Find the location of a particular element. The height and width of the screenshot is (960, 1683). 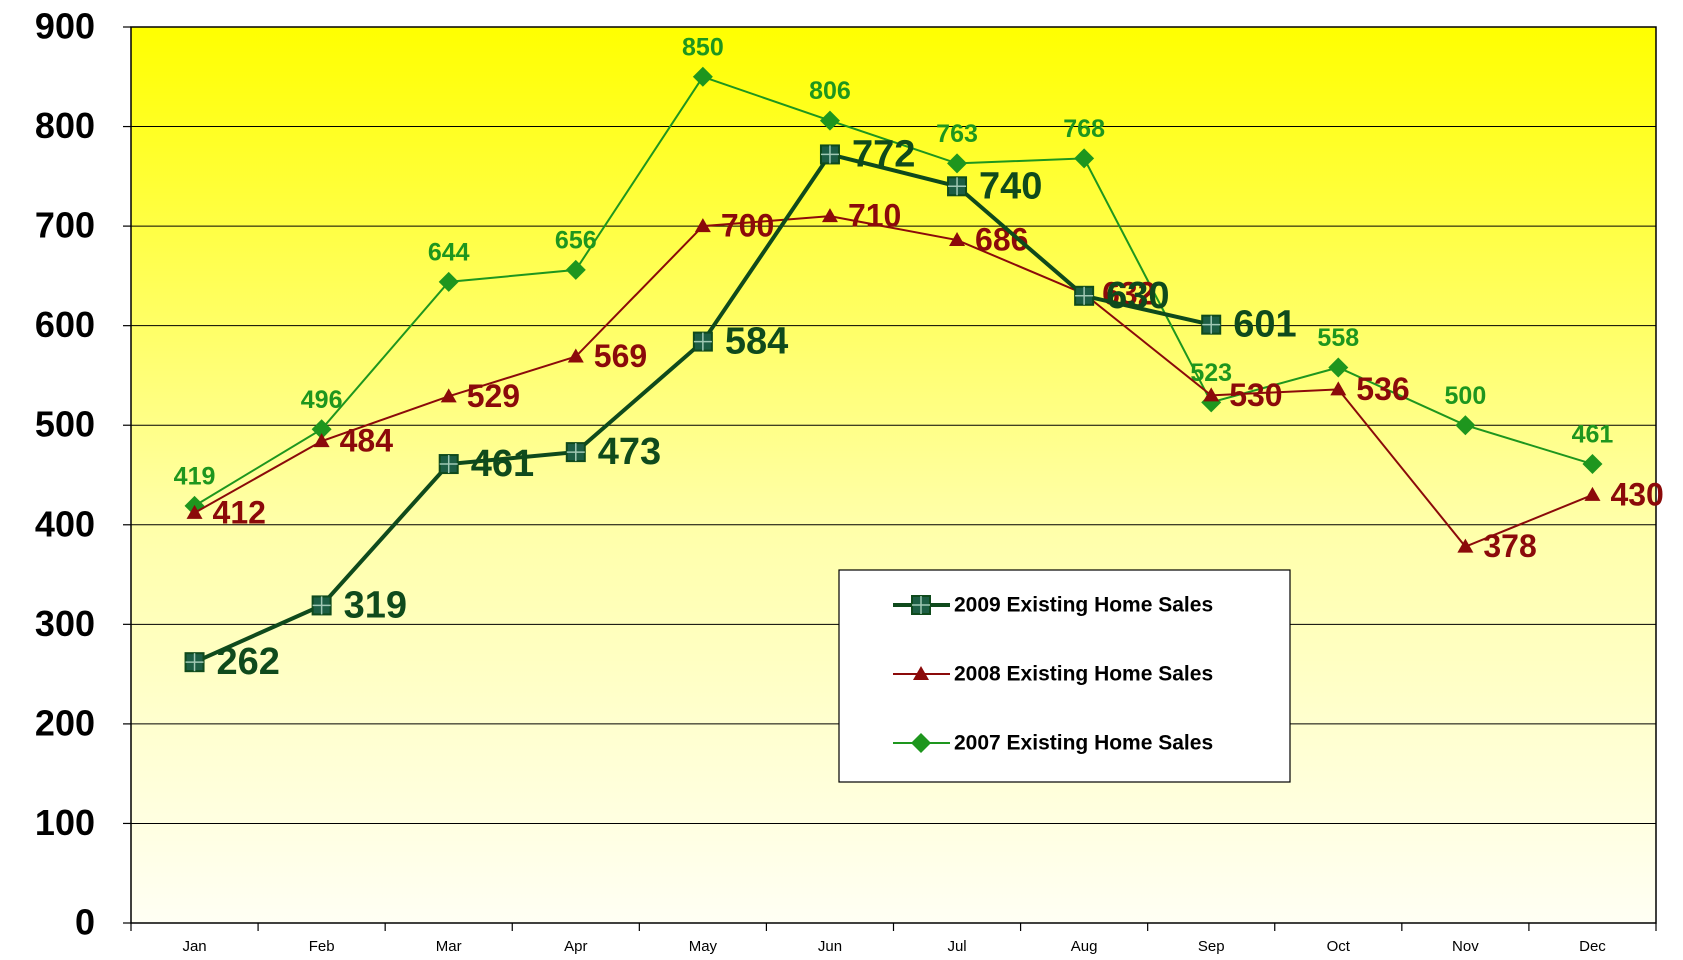

x-tick-label: Jun is located at coordinates (830, 946).